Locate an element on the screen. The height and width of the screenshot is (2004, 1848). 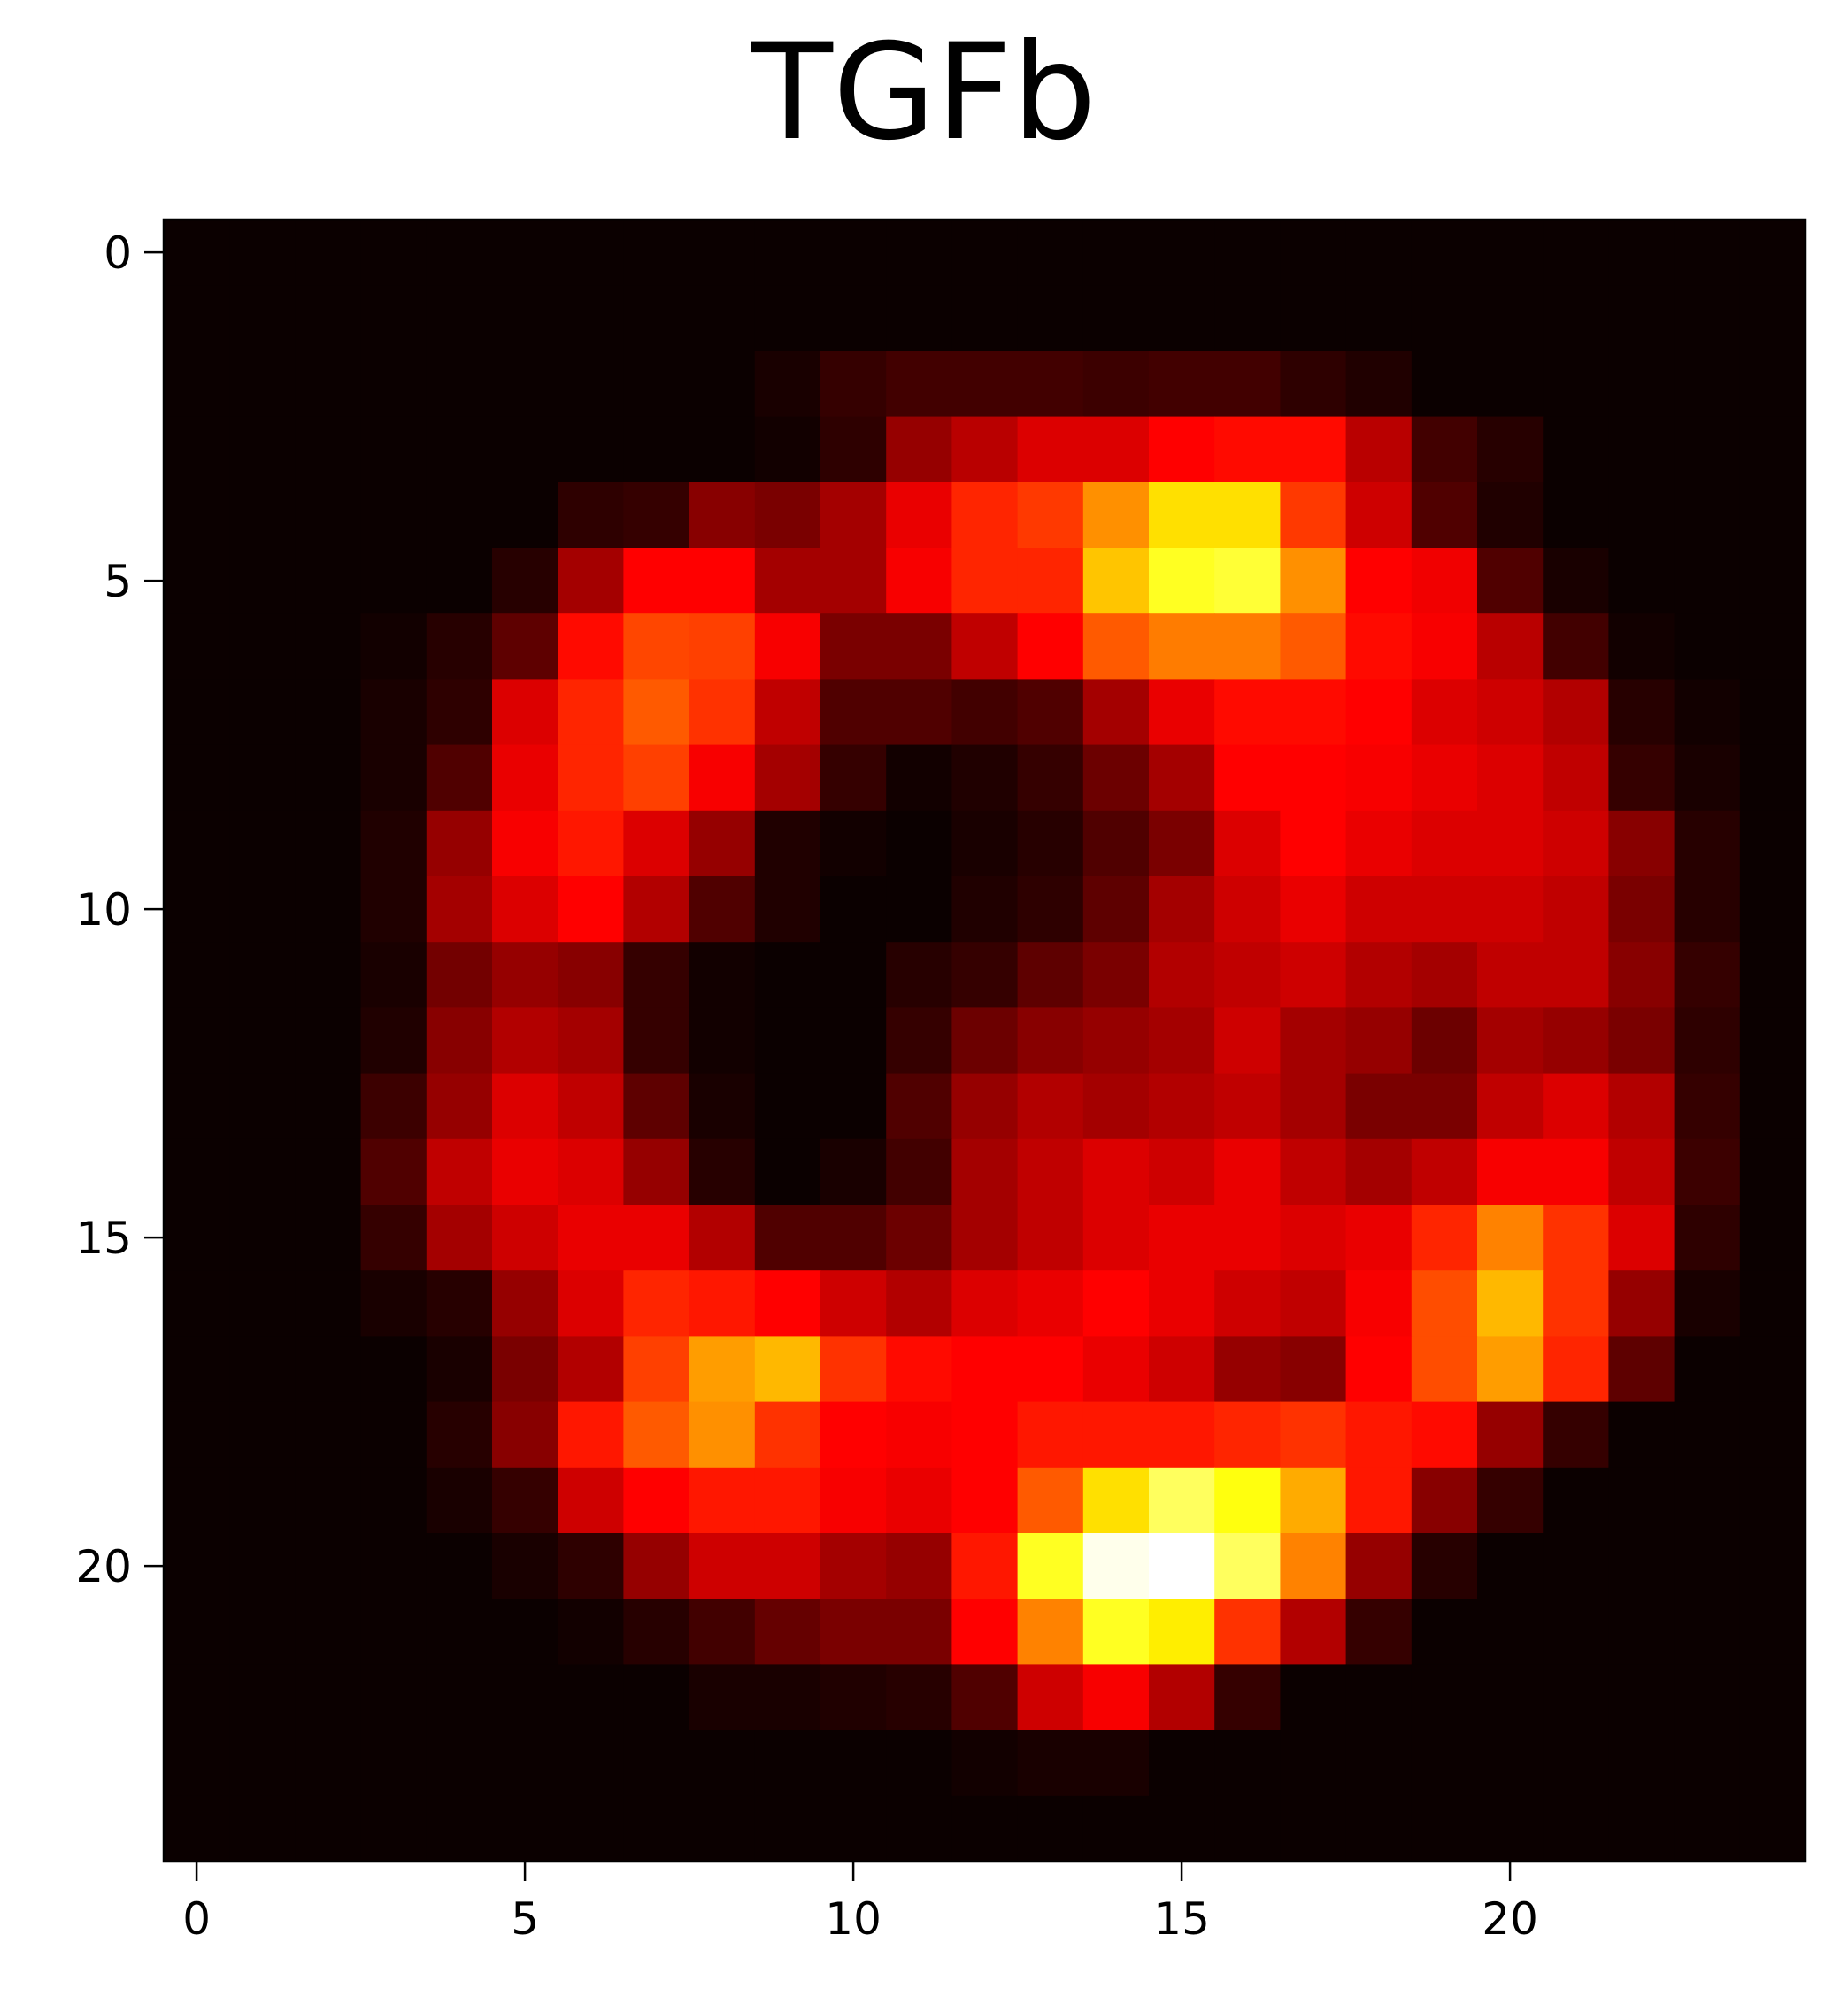
heatmap-cell-r5-c12 is located at coordinates (985, 581).